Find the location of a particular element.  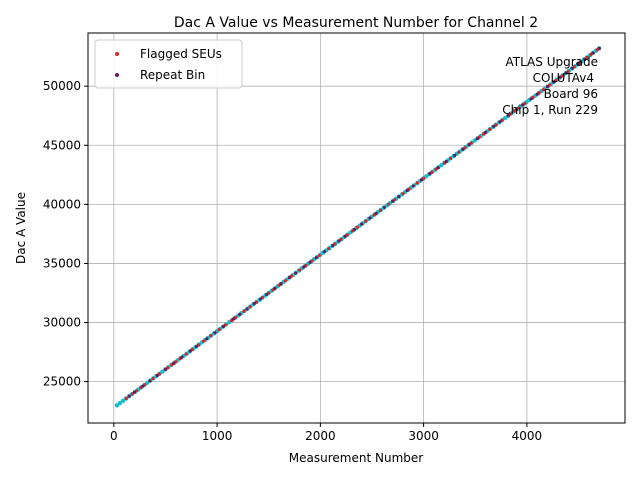

y-tick-label: 25000 is located at coordinates (62, 382).